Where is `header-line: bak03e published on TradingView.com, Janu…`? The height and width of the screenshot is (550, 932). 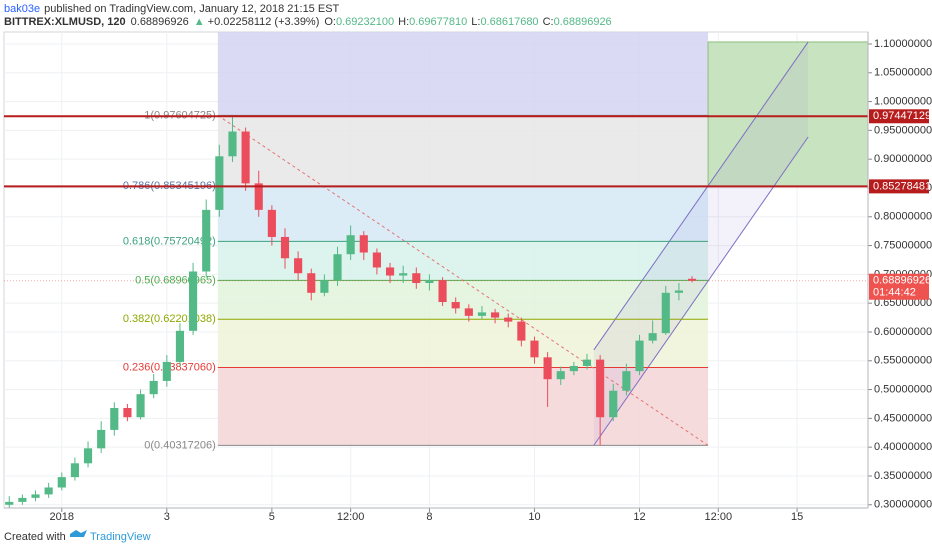
header-line: bak03e published on TradingView.com, Janu… is located at coordinates (172, 9).